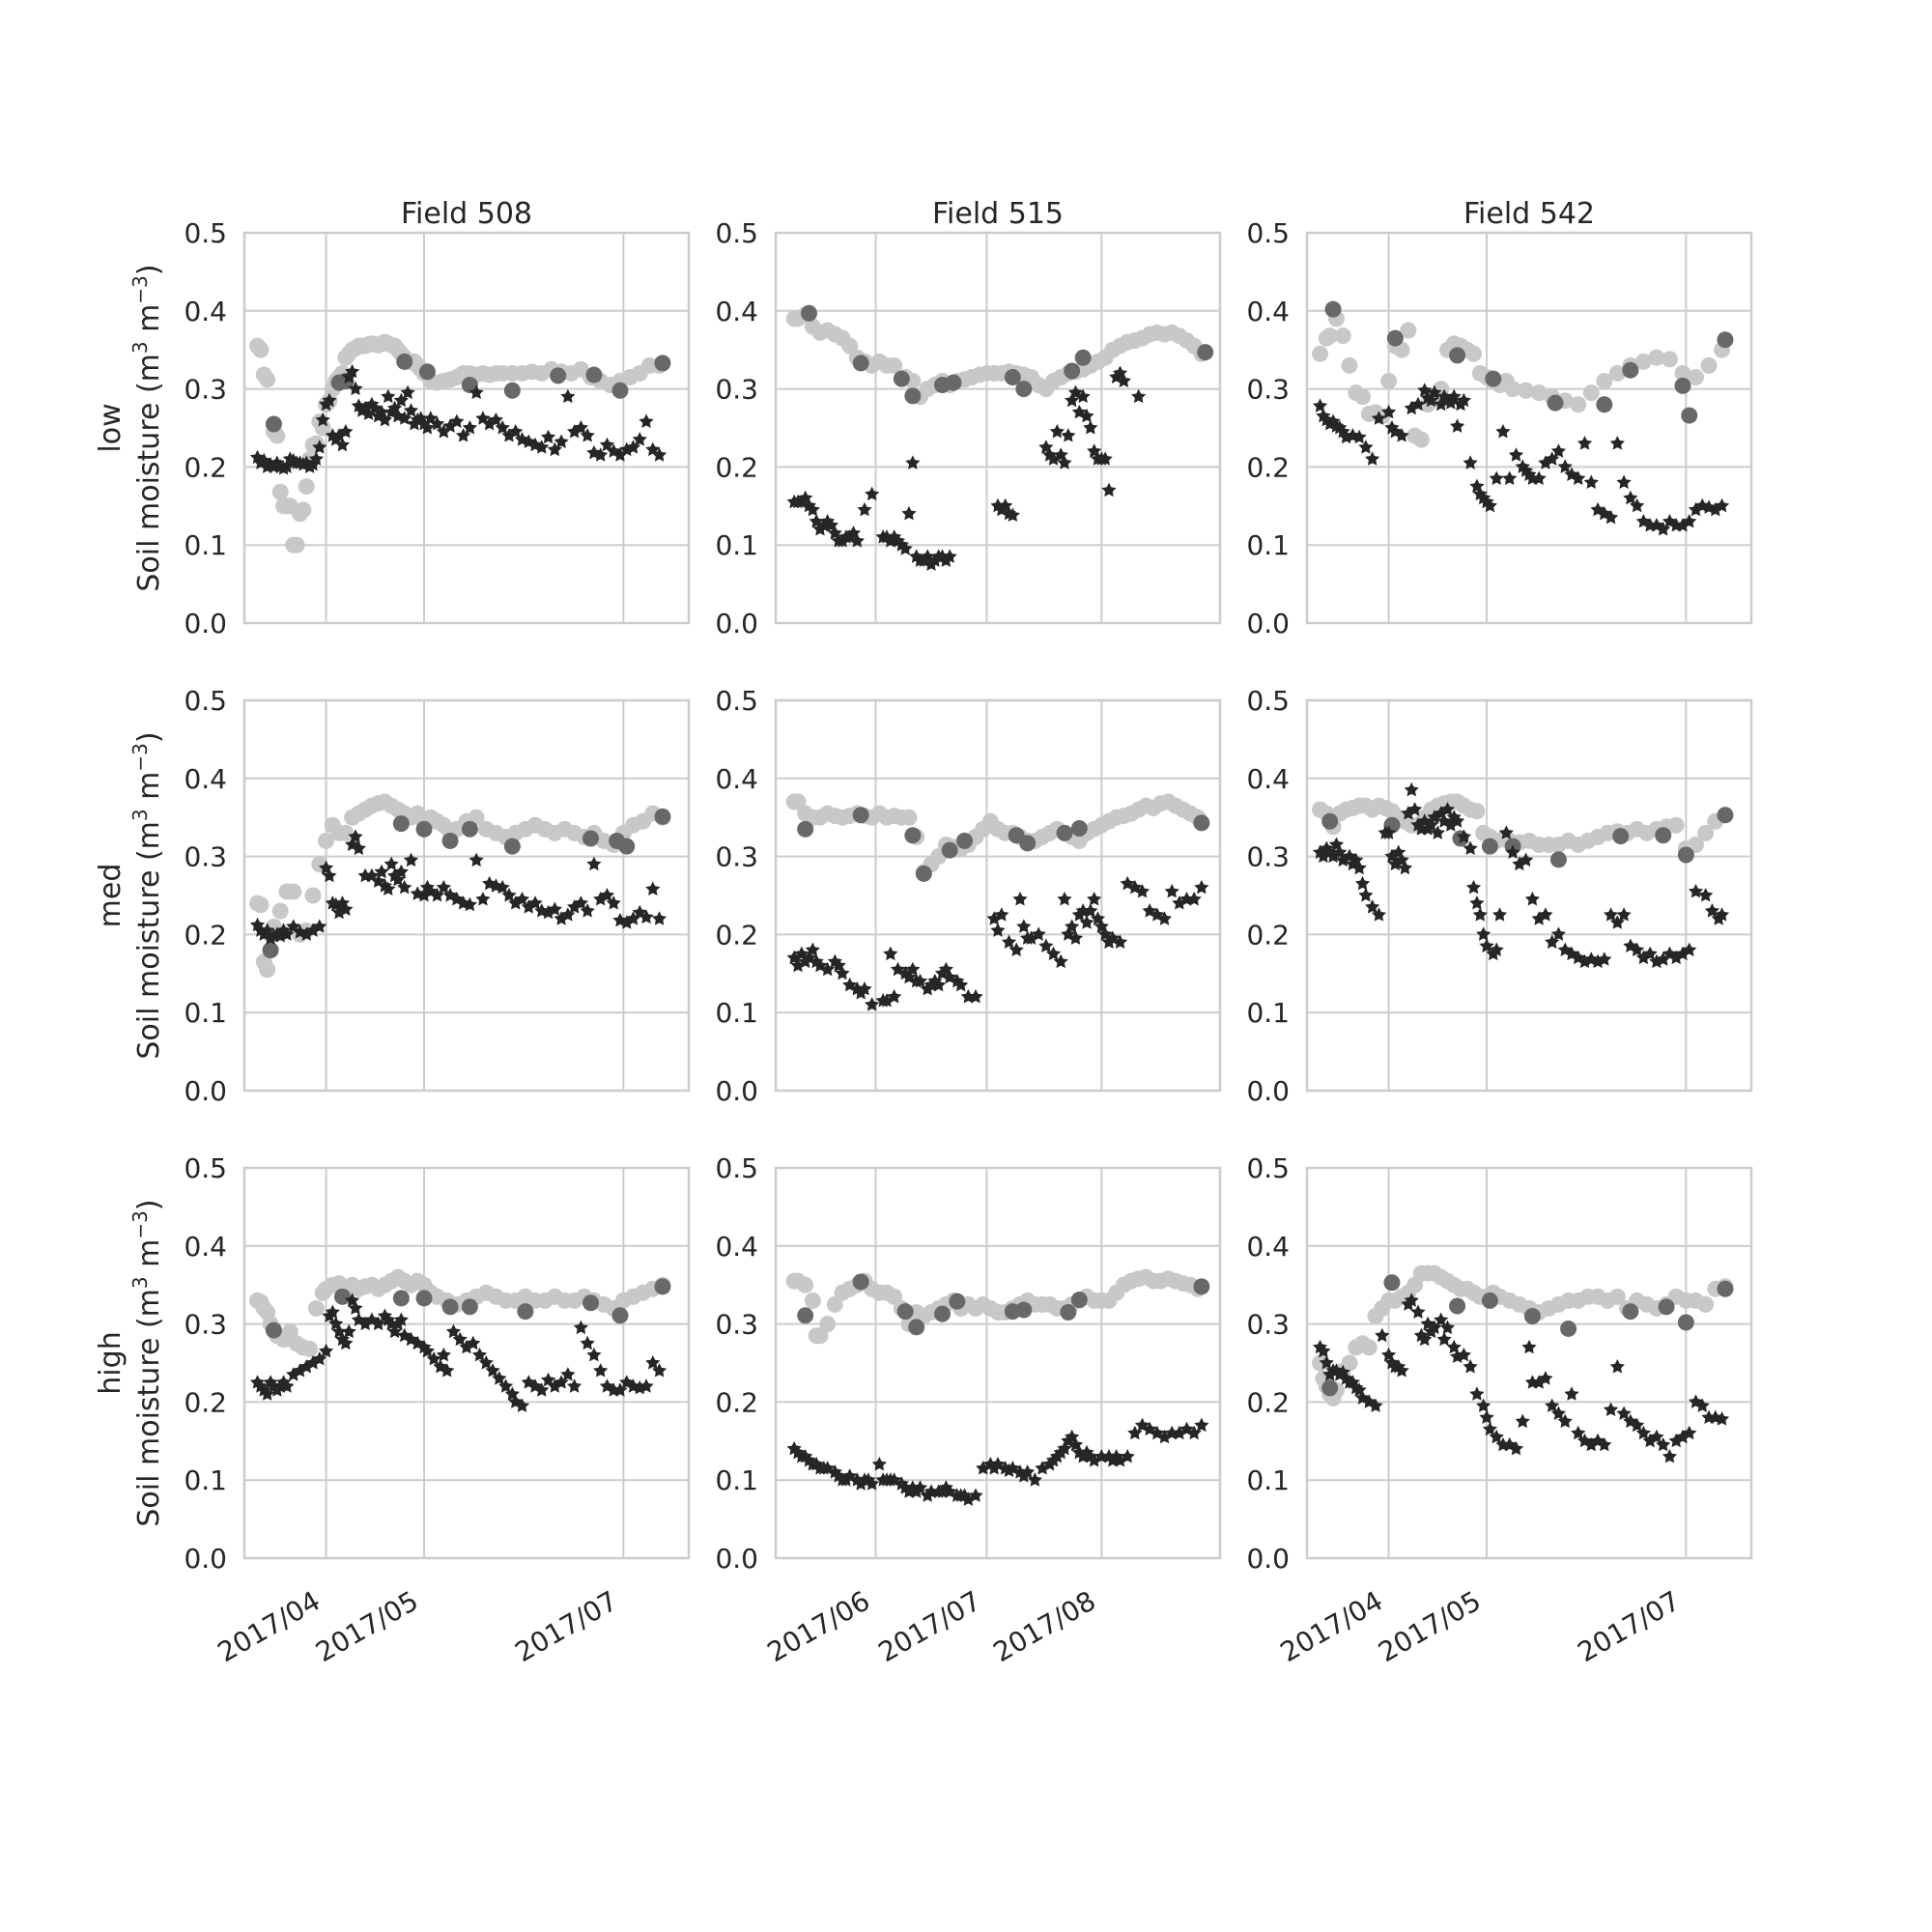  Describe the element at coordinates (111, 427) in the screenshot. I see `row-label-low: low` at that location.